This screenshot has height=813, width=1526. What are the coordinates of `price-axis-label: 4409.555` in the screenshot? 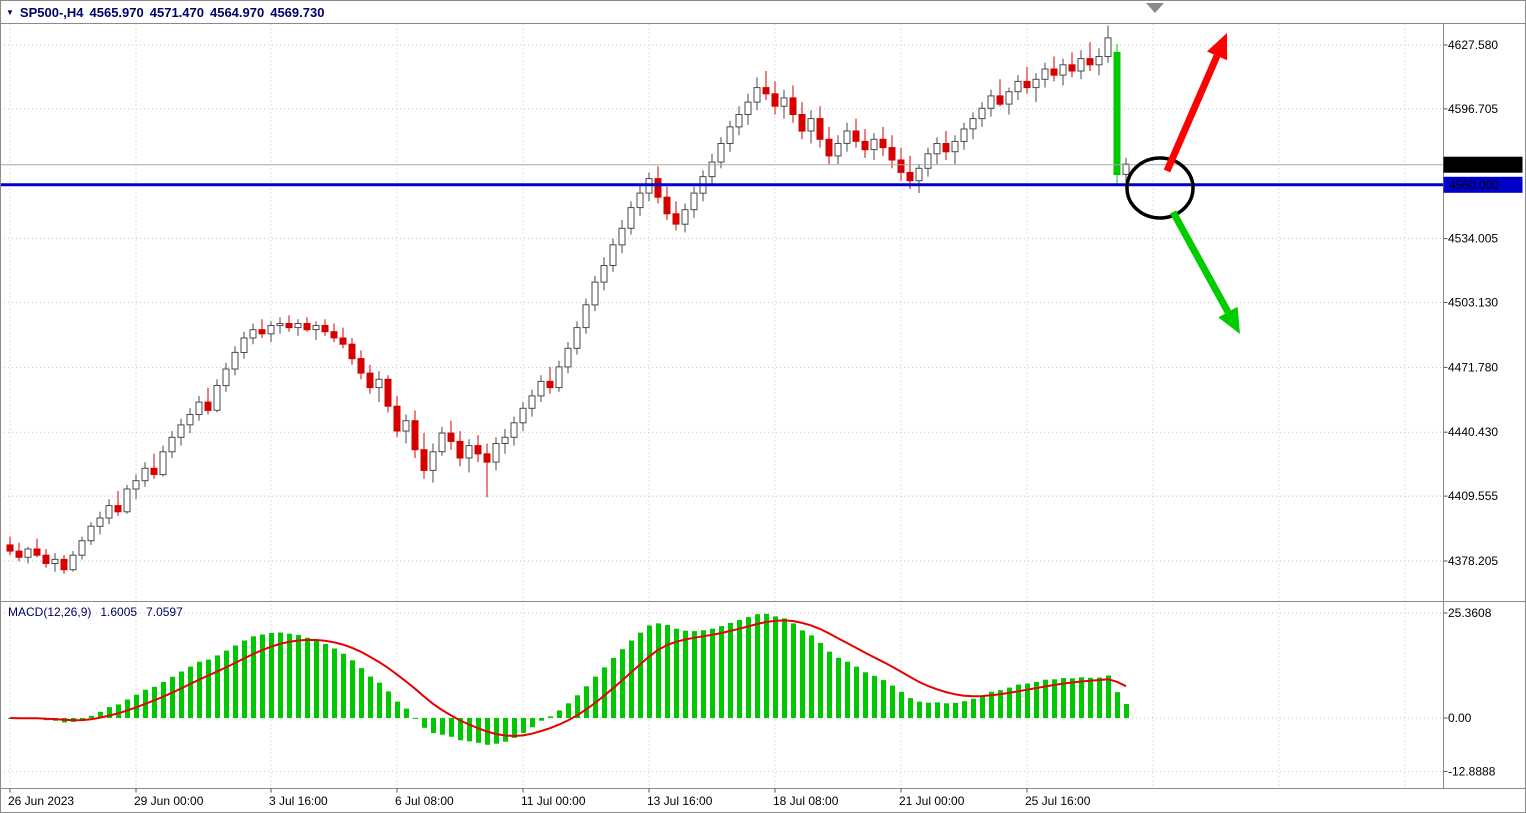 It's located at (1473, 496).